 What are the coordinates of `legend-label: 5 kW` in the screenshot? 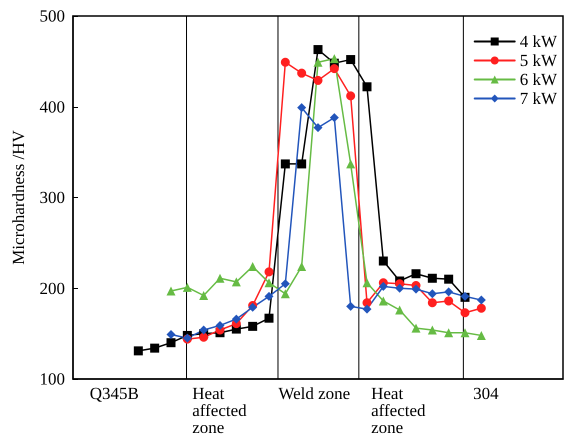 It's located at (539, 60).